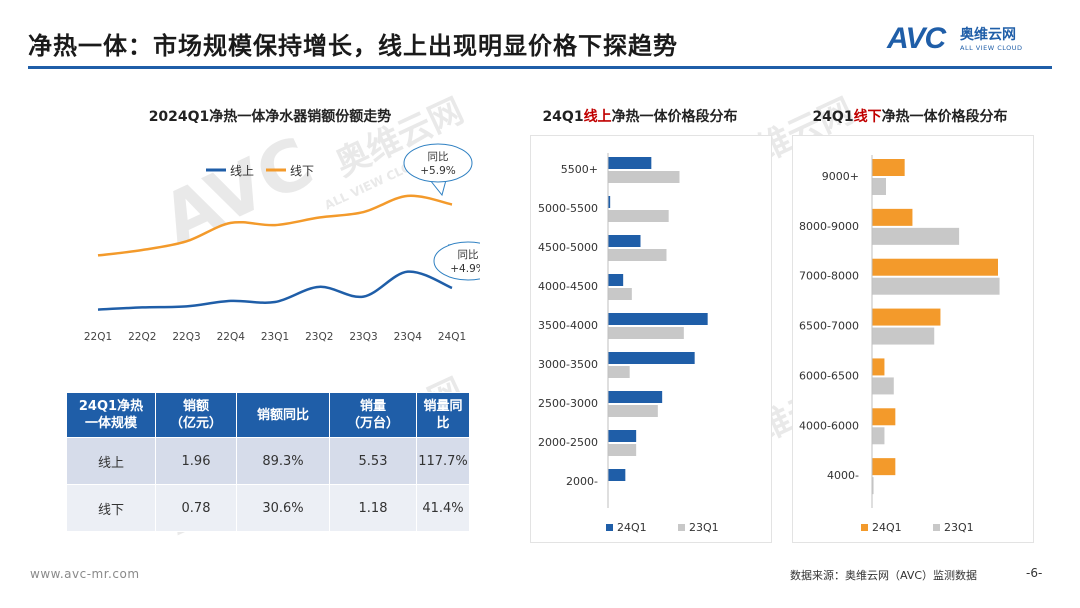  What do you see at coordinates (231, 337) in the screenshot?
I see `x-tick-label: 22Q4` at bounding box center [231, 337].